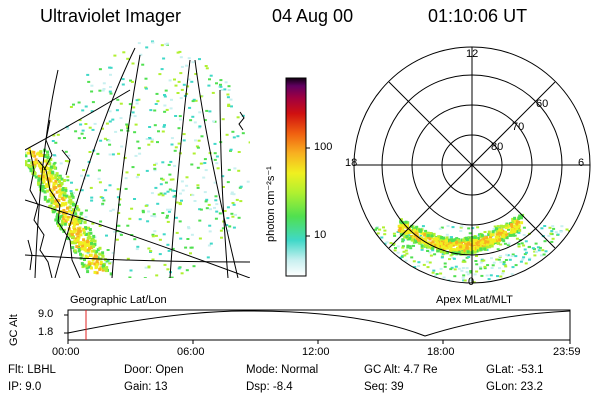 This screenshot has height=400, width=600. I want to click on time-tick-0600: 06:00, so click(191, 352).